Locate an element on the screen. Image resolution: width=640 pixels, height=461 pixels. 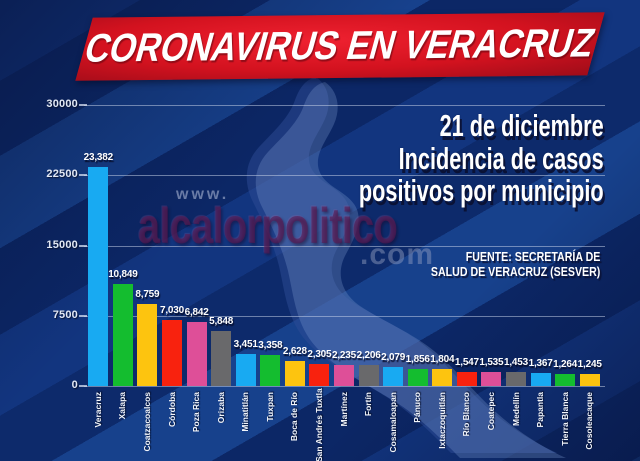
x-axis-label: Minatitlán is located at coordinates (245, 412).